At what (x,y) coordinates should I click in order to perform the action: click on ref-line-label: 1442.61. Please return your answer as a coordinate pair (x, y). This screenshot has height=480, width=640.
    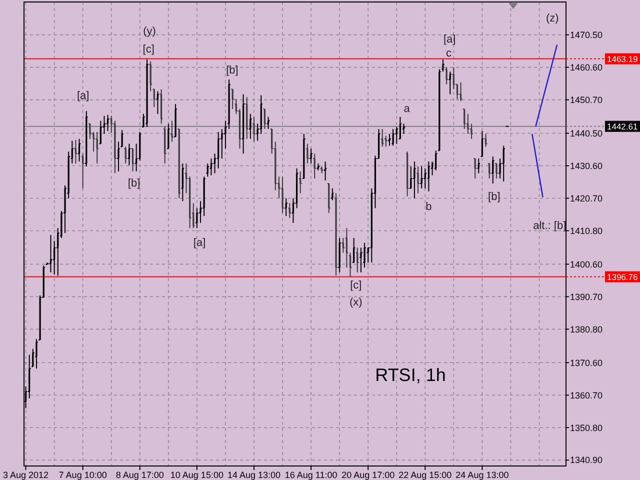
    Looking at the image, I should click on (622, 126).